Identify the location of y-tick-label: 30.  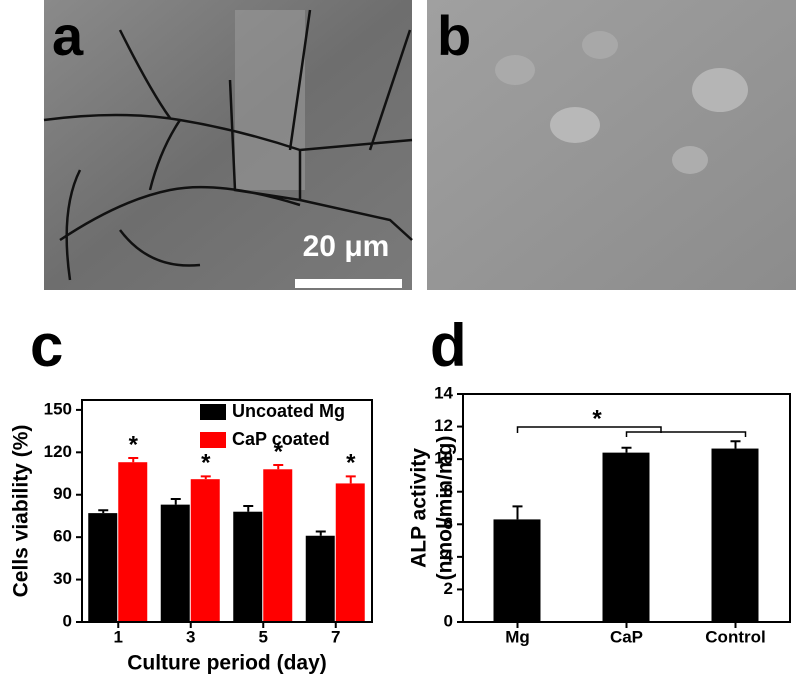
(62, 578).